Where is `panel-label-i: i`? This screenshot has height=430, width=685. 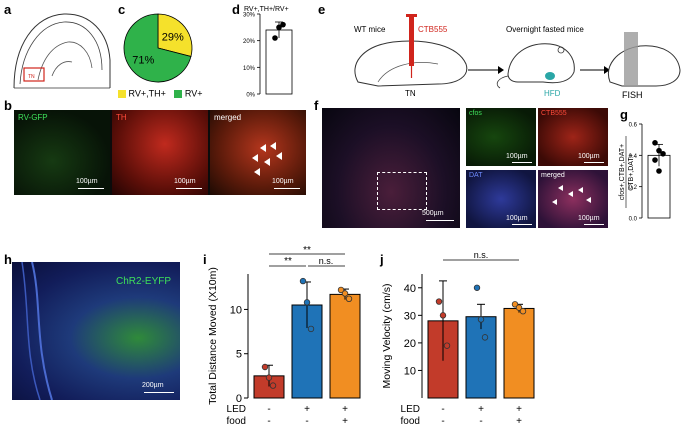
panel-label-i: i is located at coordinates (205, 259).